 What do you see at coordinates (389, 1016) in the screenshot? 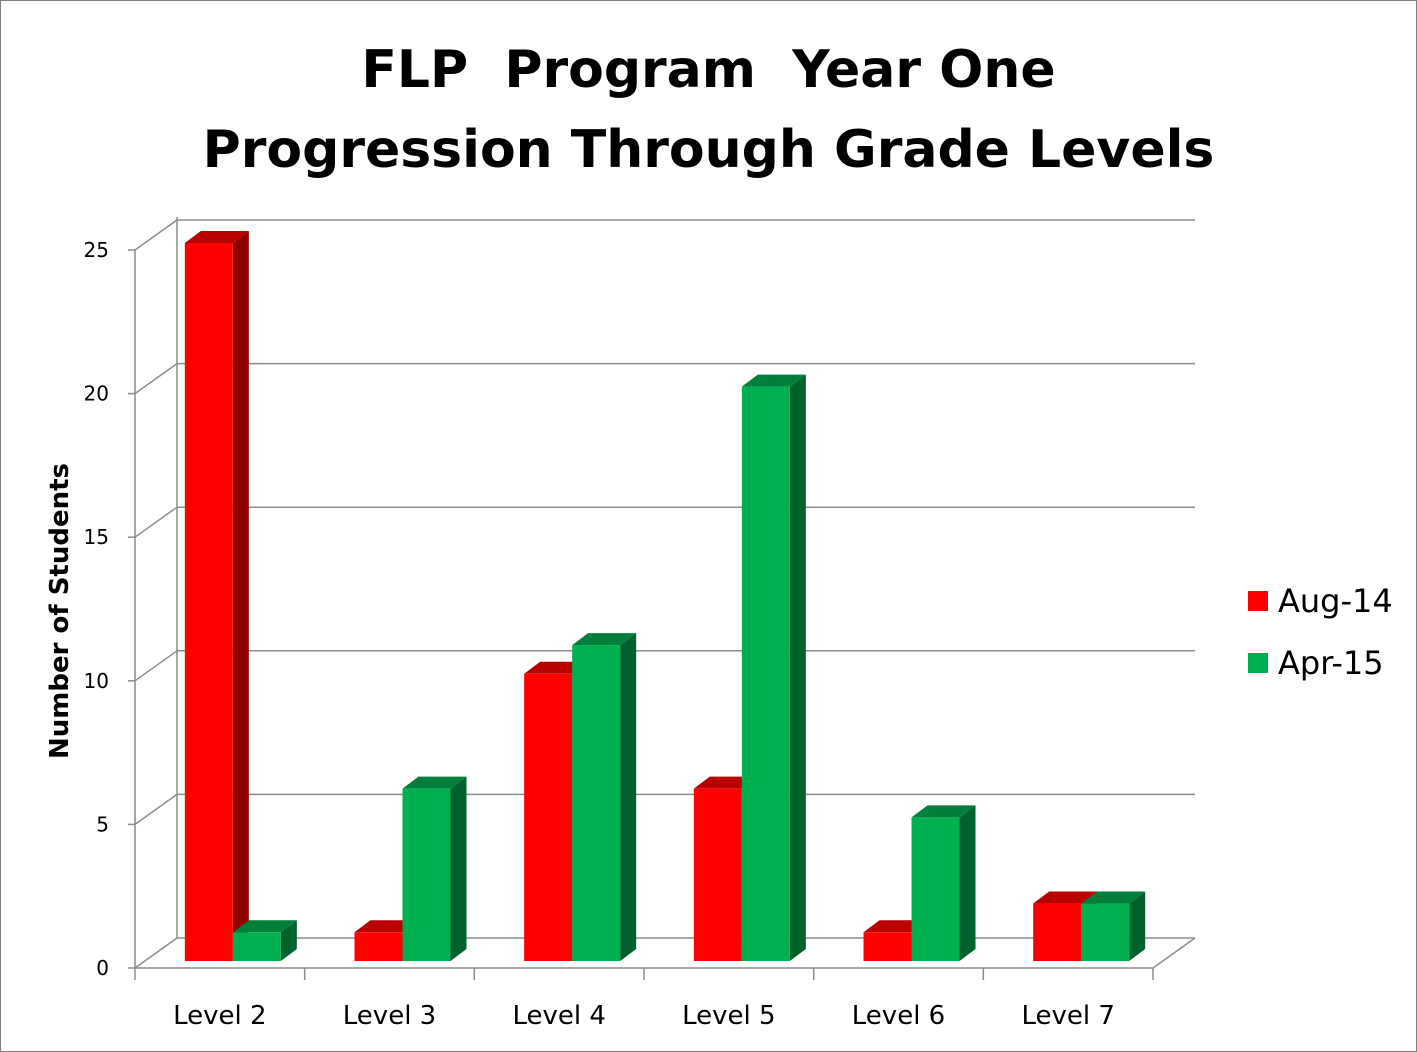
I see `x-tick-label-1: Level 3` at bounding box center [389, 1016].